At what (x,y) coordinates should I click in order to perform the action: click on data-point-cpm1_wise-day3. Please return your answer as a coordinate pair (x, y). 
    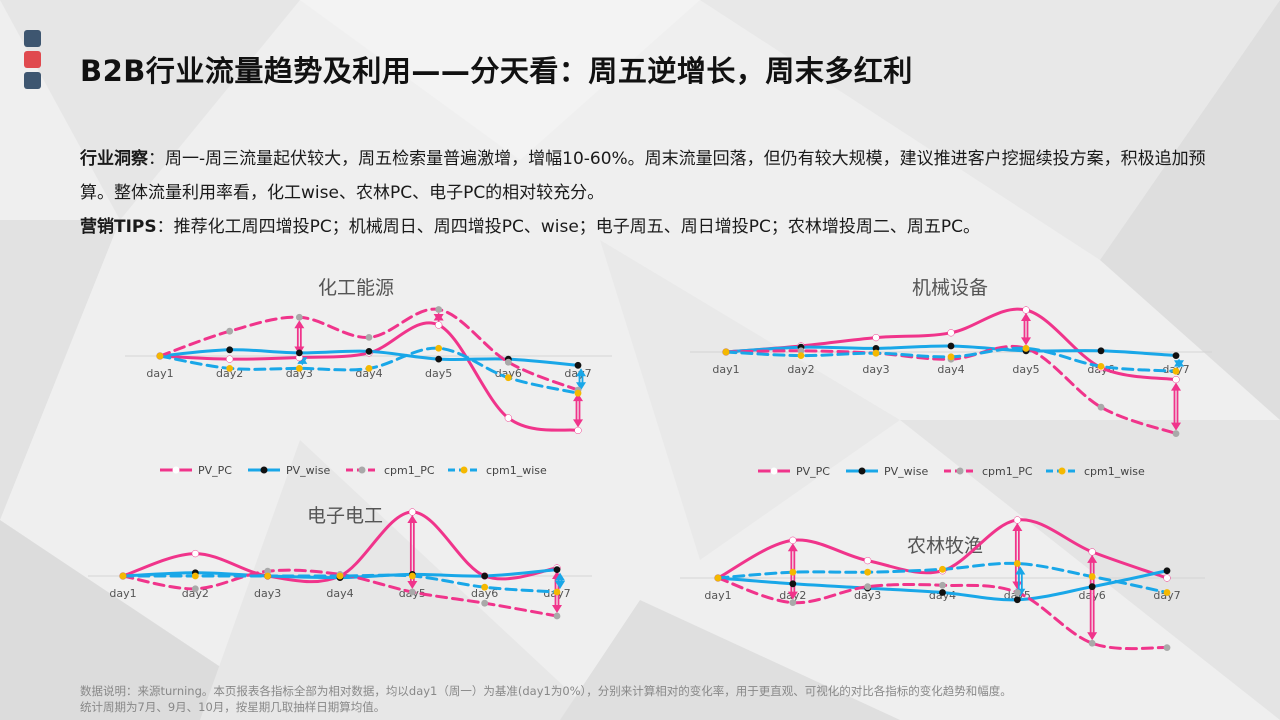
    Looking at the image, I should click on (876, 353).